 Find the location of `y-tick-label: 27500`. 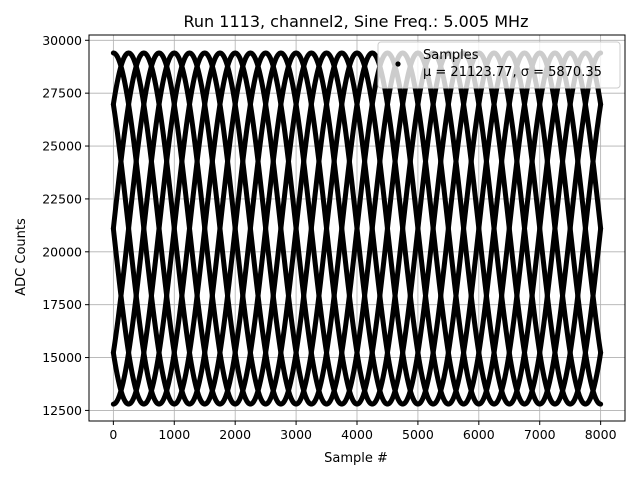

y-tick-label: 27500 is located at coordinates (62, 93).